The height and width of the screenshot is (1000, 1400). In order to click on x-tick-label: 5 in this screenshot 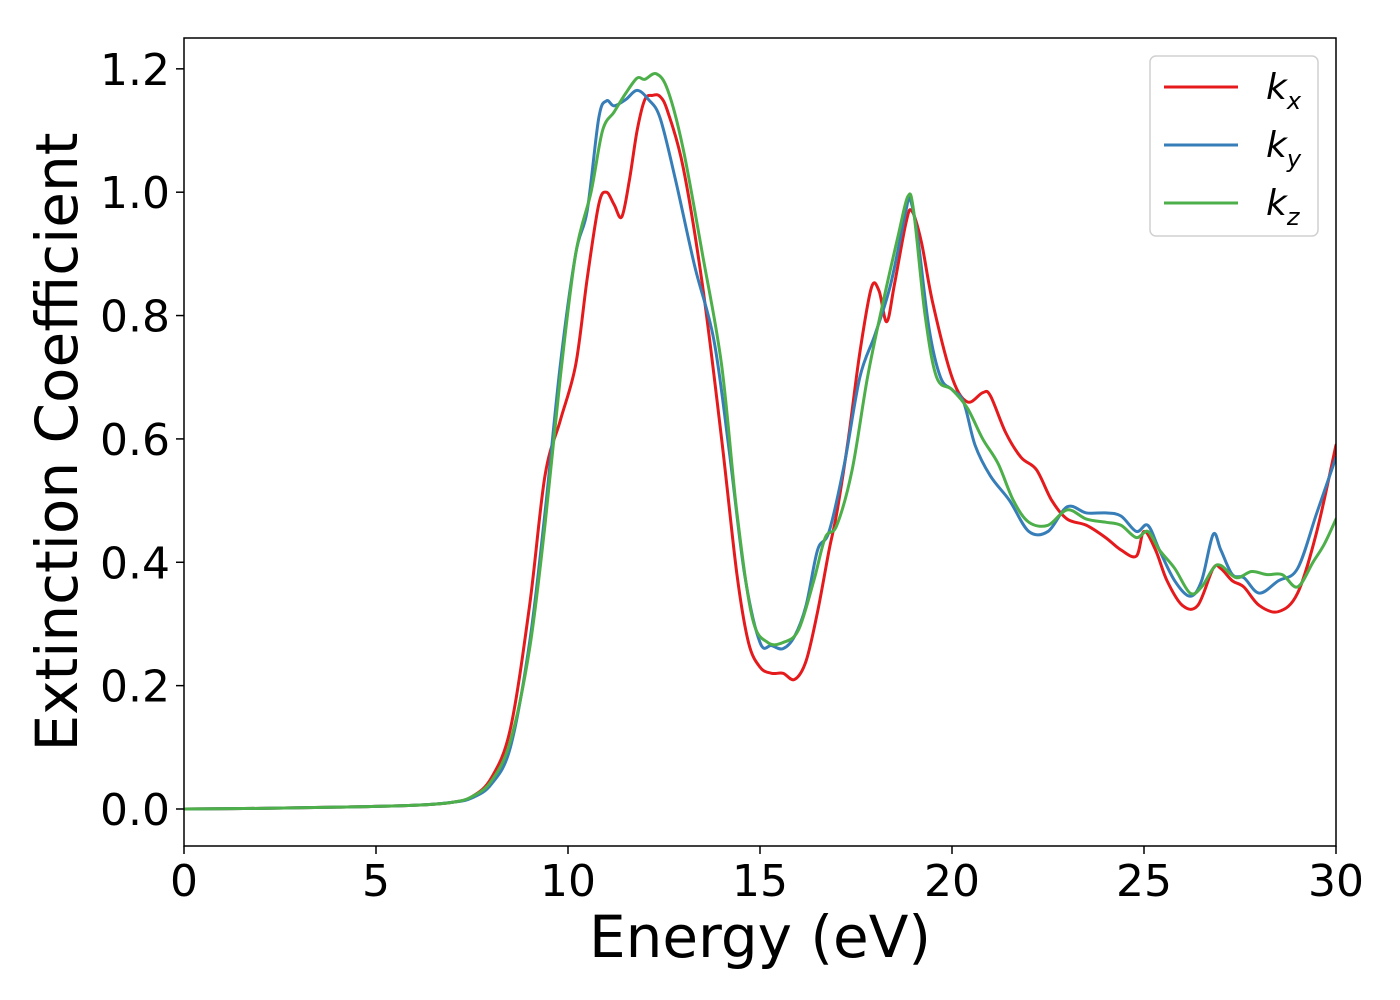, I will do `click(376, 881)`.